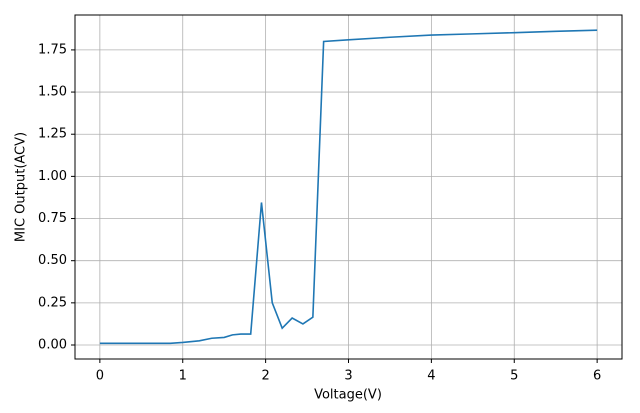  I want to click on y-tick-label: 1.25, so click(52, 134).